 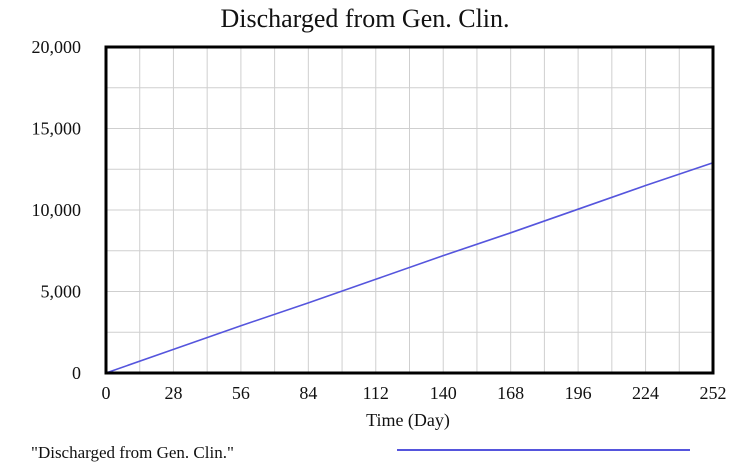 What do you see at coordinates (360, 452) in the screenshot?
I see `legend: "Discharged from Gen. Clin."` at bounding box center [360, 452].